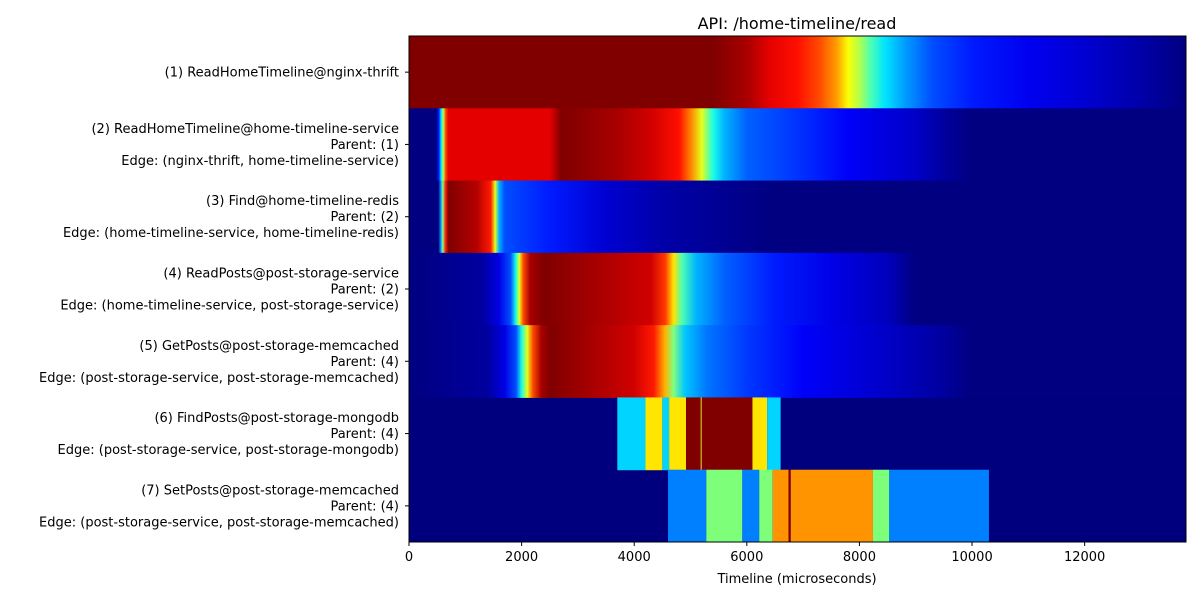 The image size is (1200, 604). What do you see at coordinates (971, 557) in the screenshot?
I see `x-tick-label-10000: 10000` at bounding box center [971, 557].